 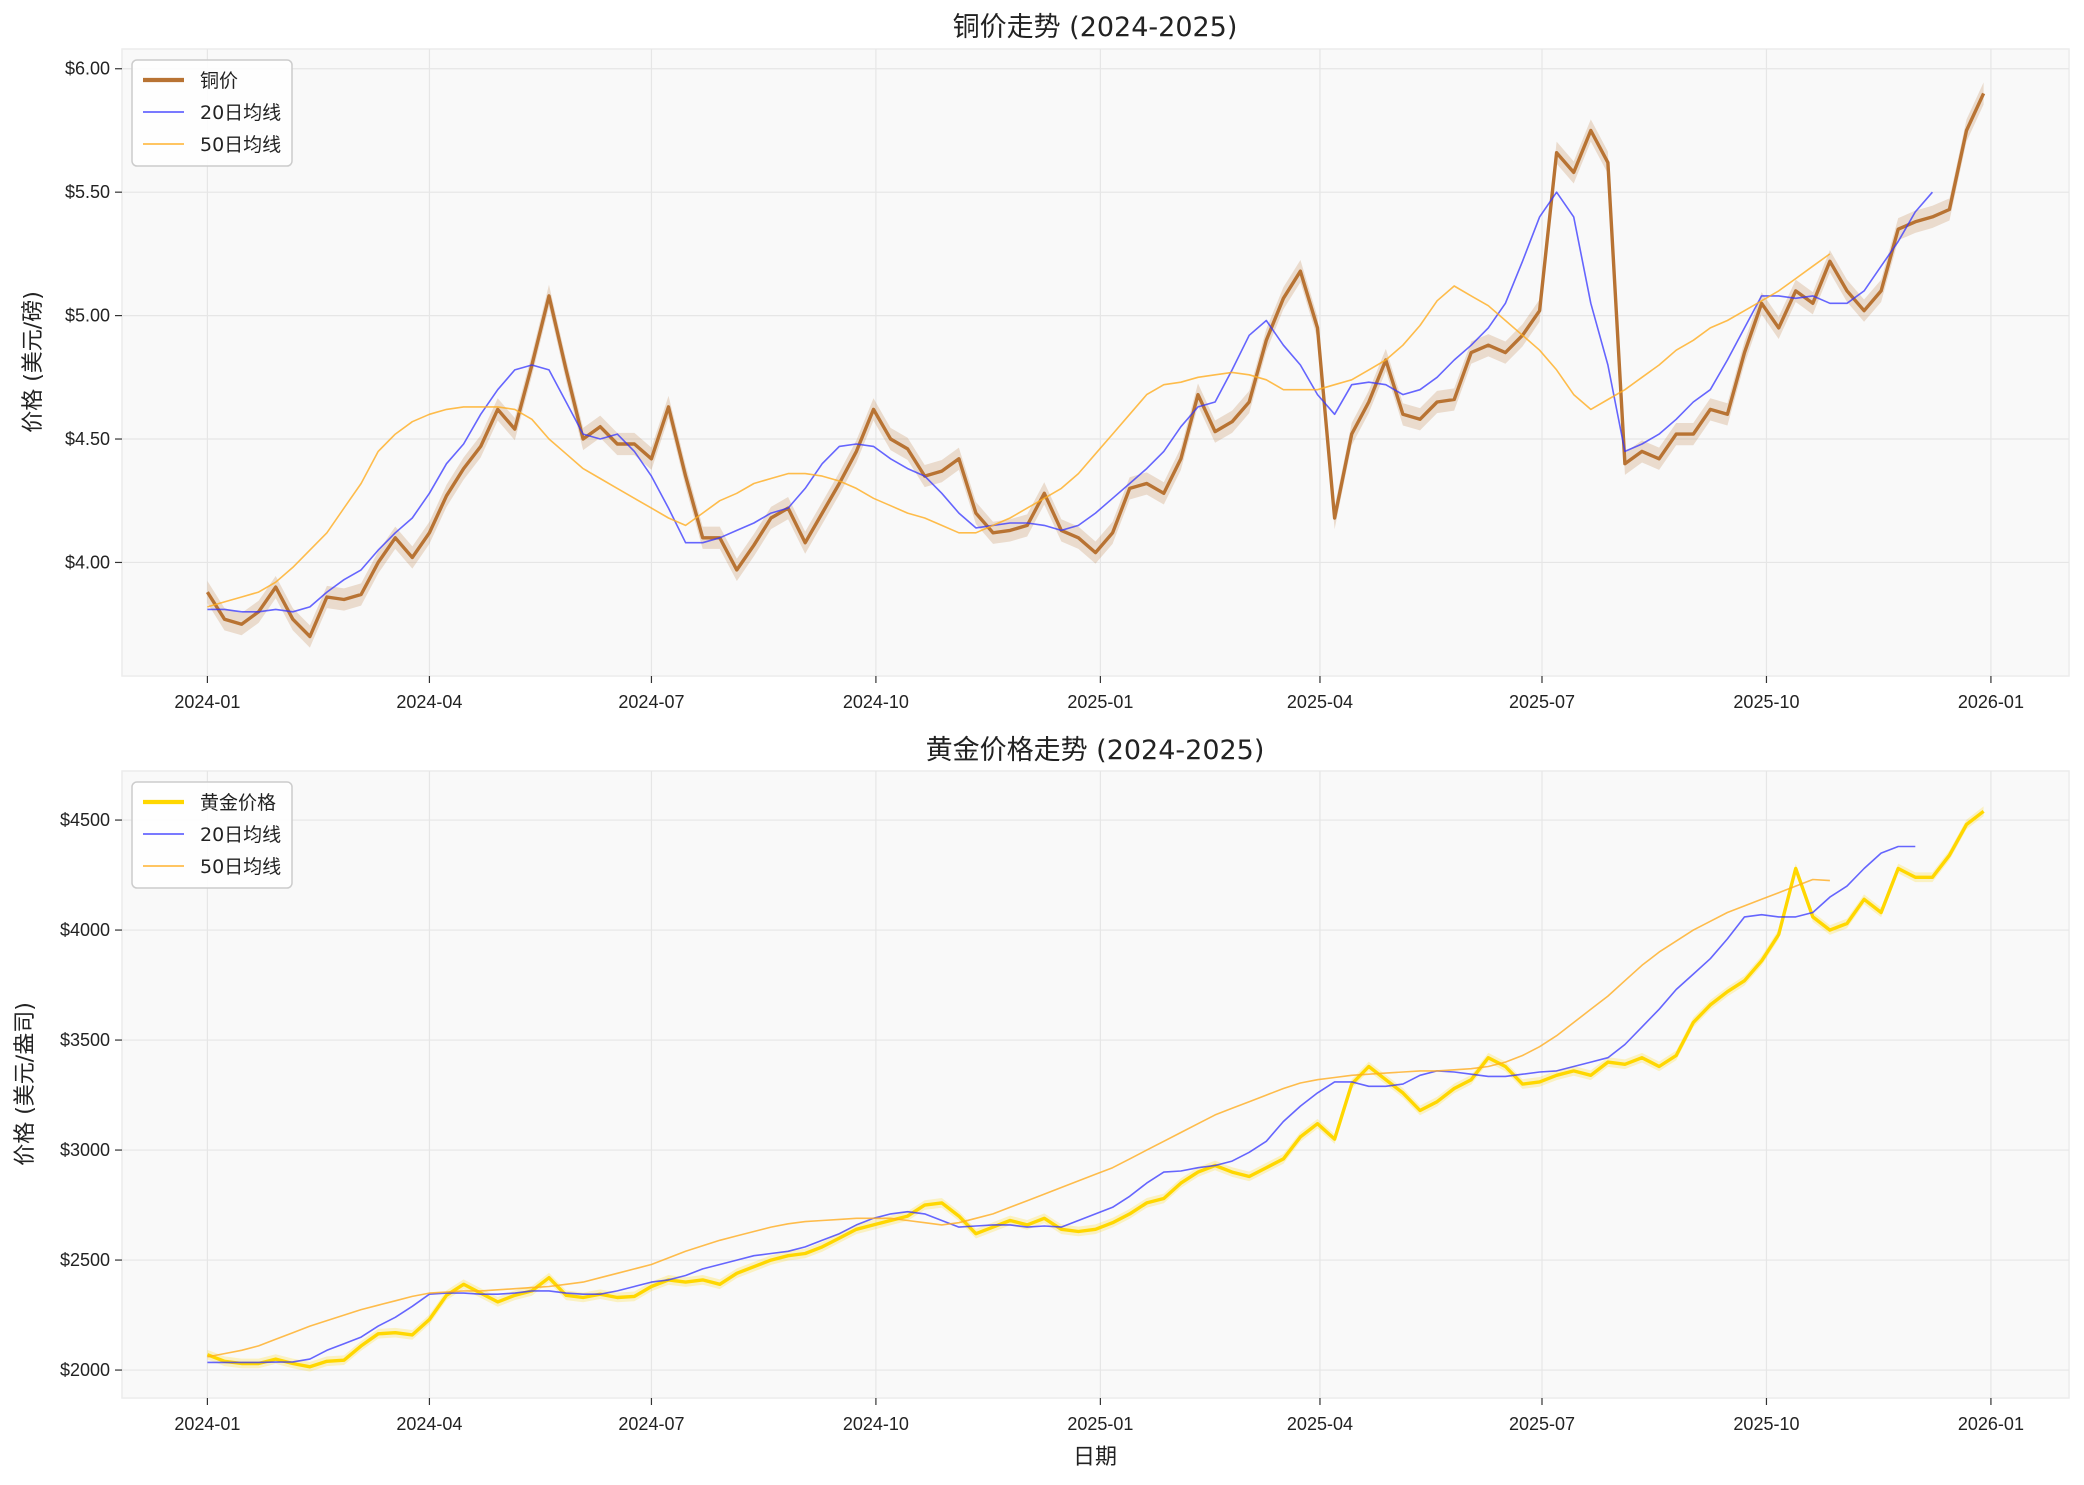 What do you see at coordinates (85, 1040) in the screenshot?
I see `y-tick-label: $3500` at bounding box center [85, 1040].